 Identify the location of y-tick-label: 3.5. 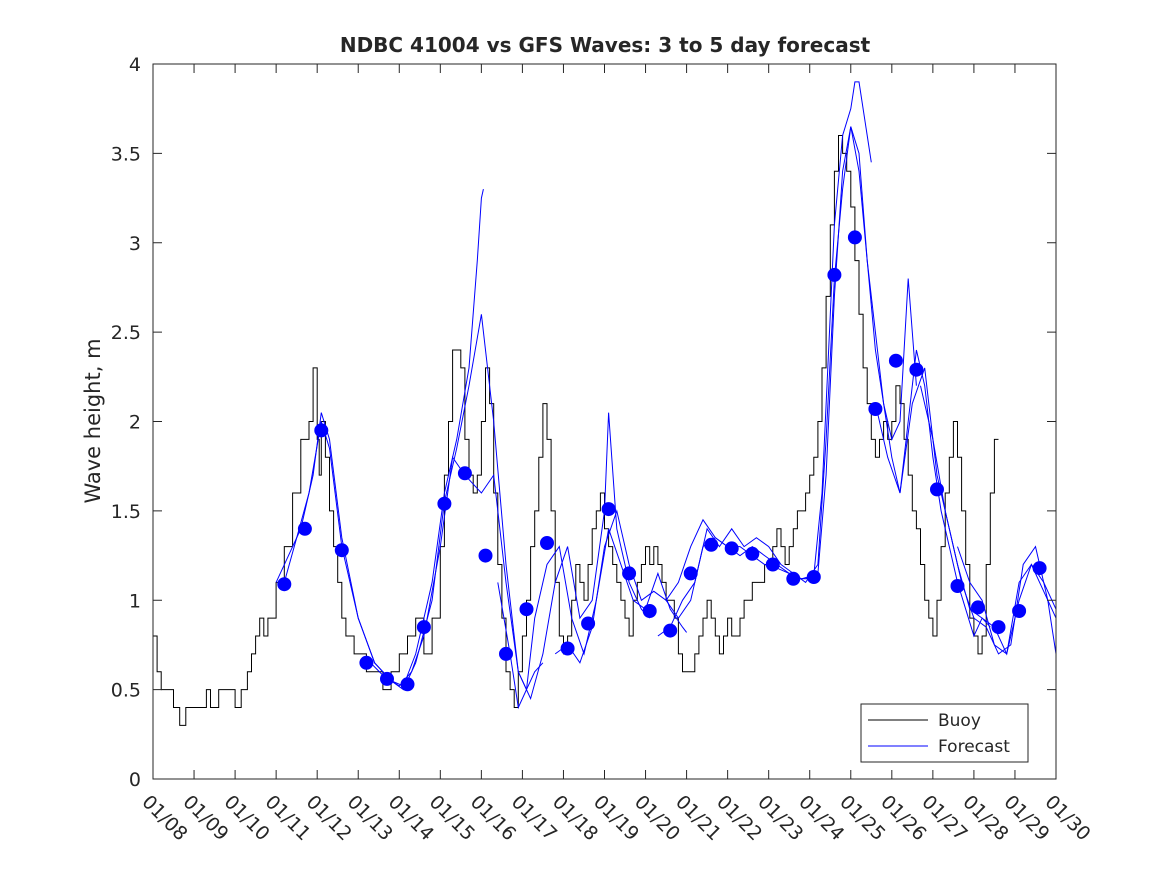
(126, 154).